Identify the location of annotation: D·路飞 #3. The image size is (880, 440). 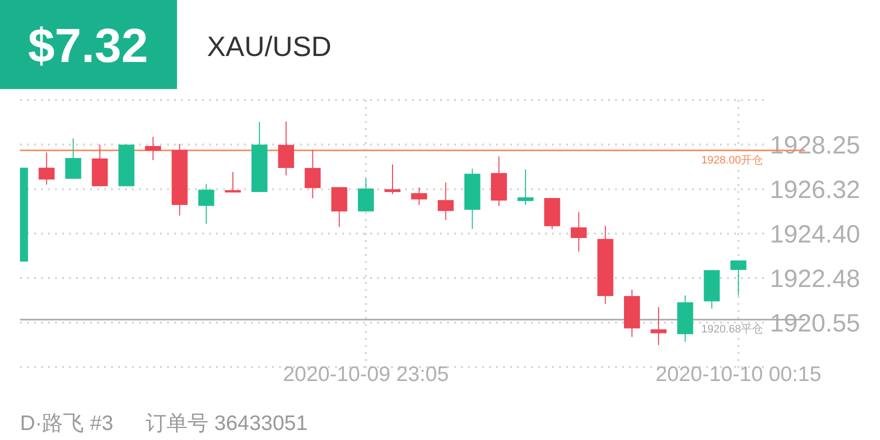
(67, 423).